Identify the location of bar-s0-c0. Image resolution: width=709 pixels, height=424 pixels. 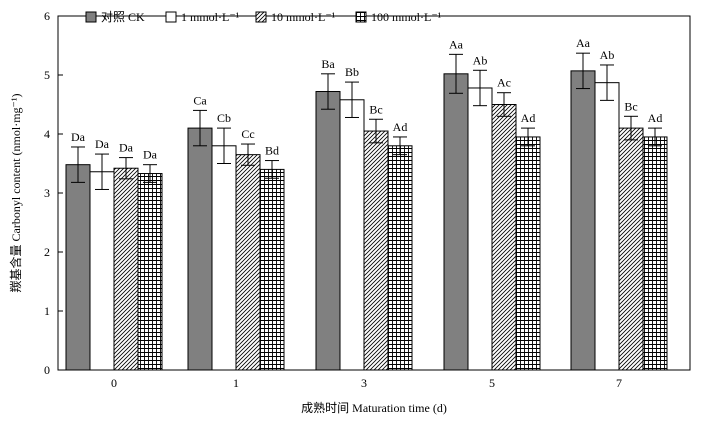
(78, 267).